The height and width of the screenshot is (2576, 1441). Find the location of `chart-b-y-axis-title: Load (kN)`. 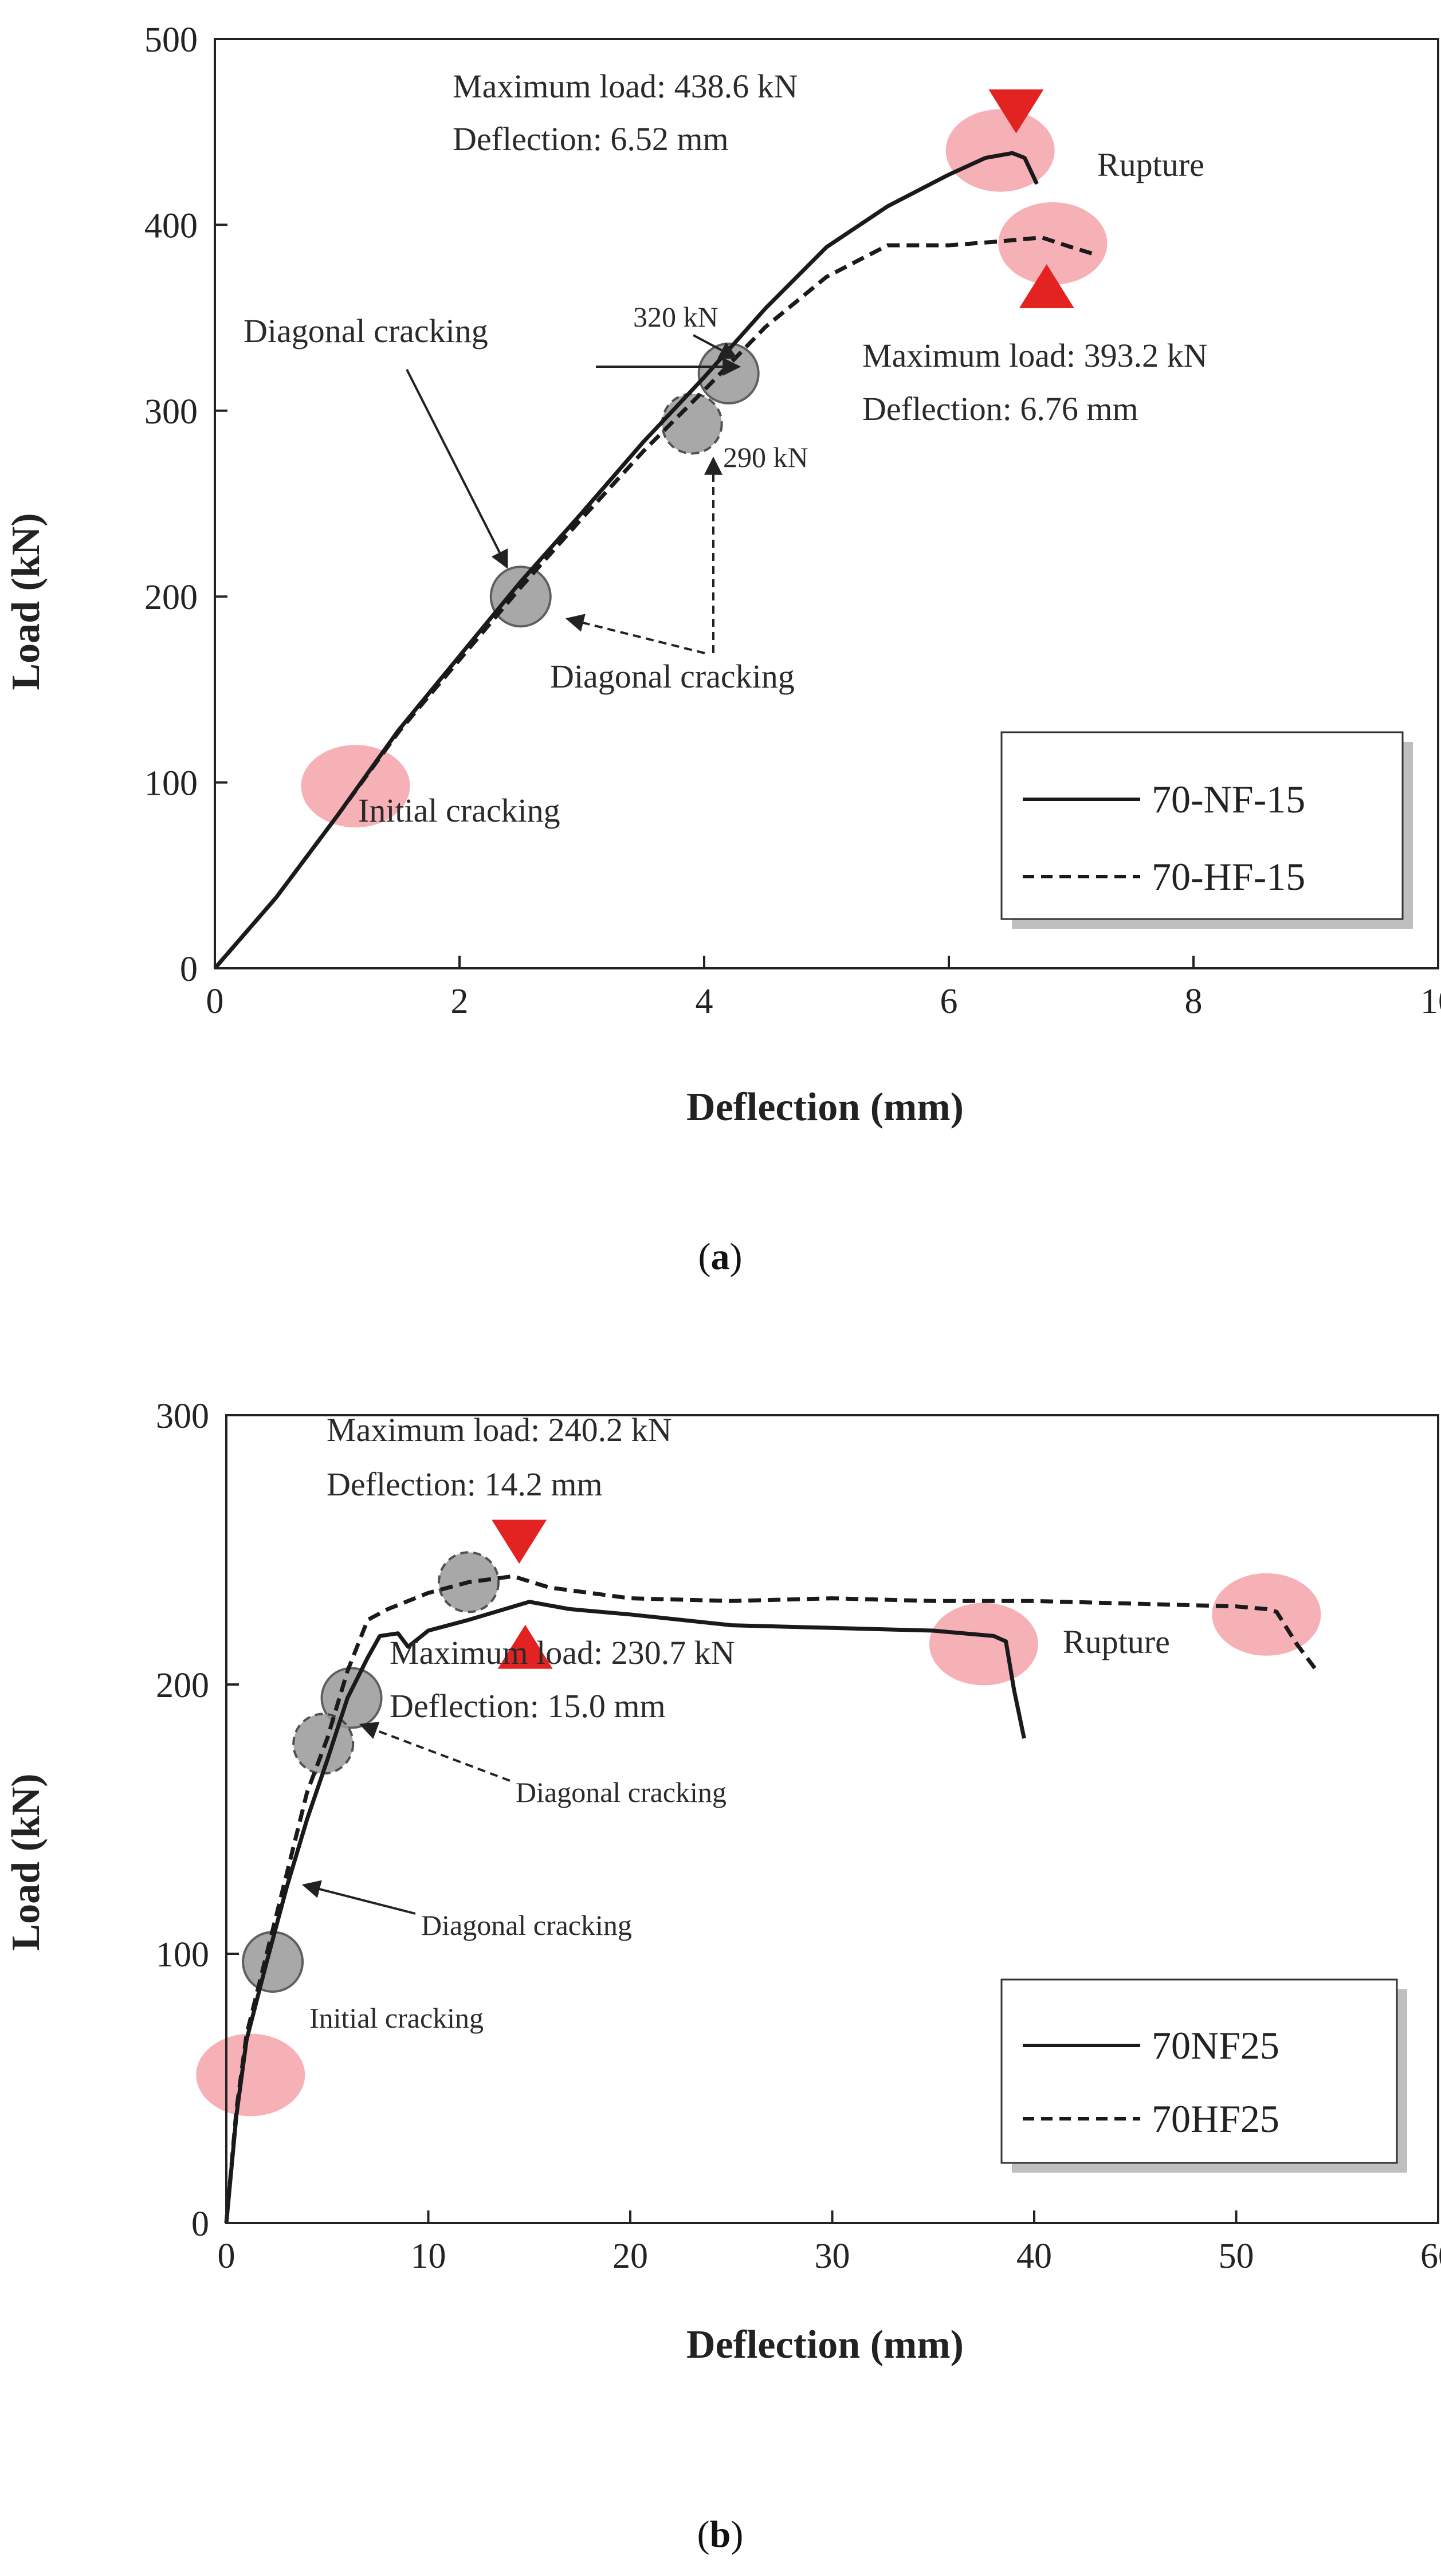

chart-b-y-axis-title: Load (kN) is located at coordinates (26, 1862).